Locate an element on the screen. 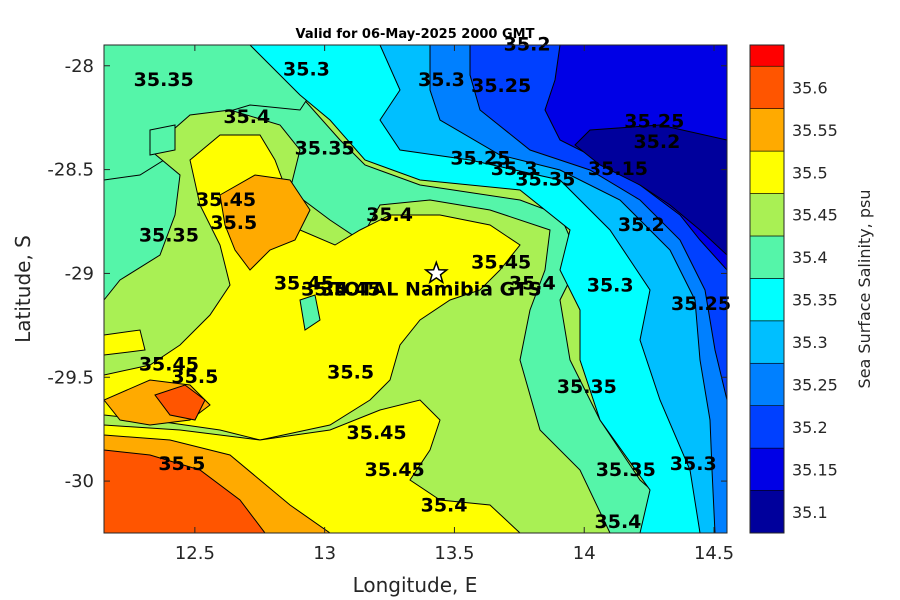 This screenshot has width=900, height=600. x-axis-label: Longitude, E is located at coordinates (415, 585).